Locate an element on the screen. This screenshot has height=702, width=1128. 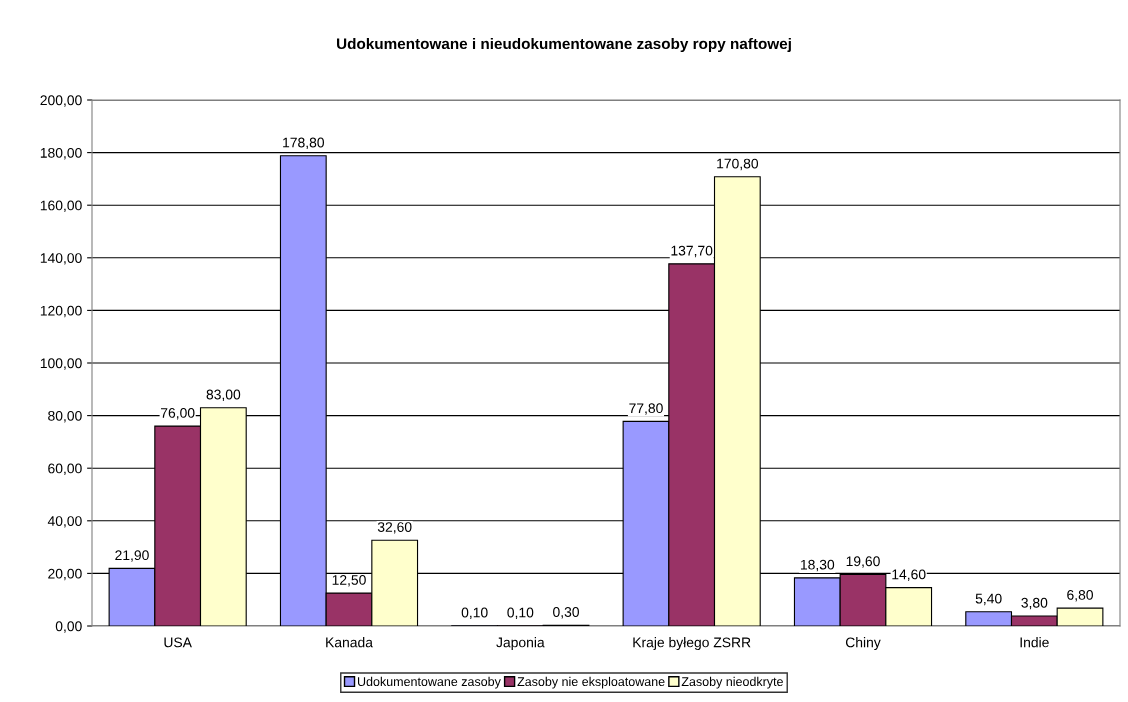
y-tick-label: 80,00 is located at coordinates (65, 416).